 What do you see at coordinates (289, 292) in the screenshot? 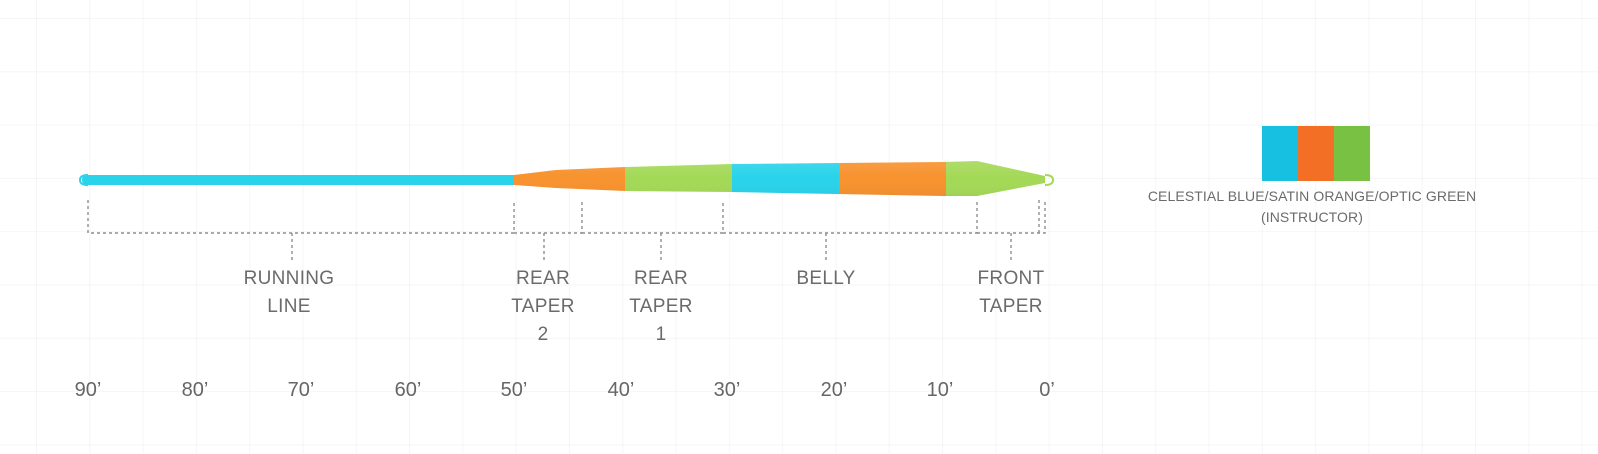
I see `label-running-line: RUNNING LINE` at bounding box center [289, 292].